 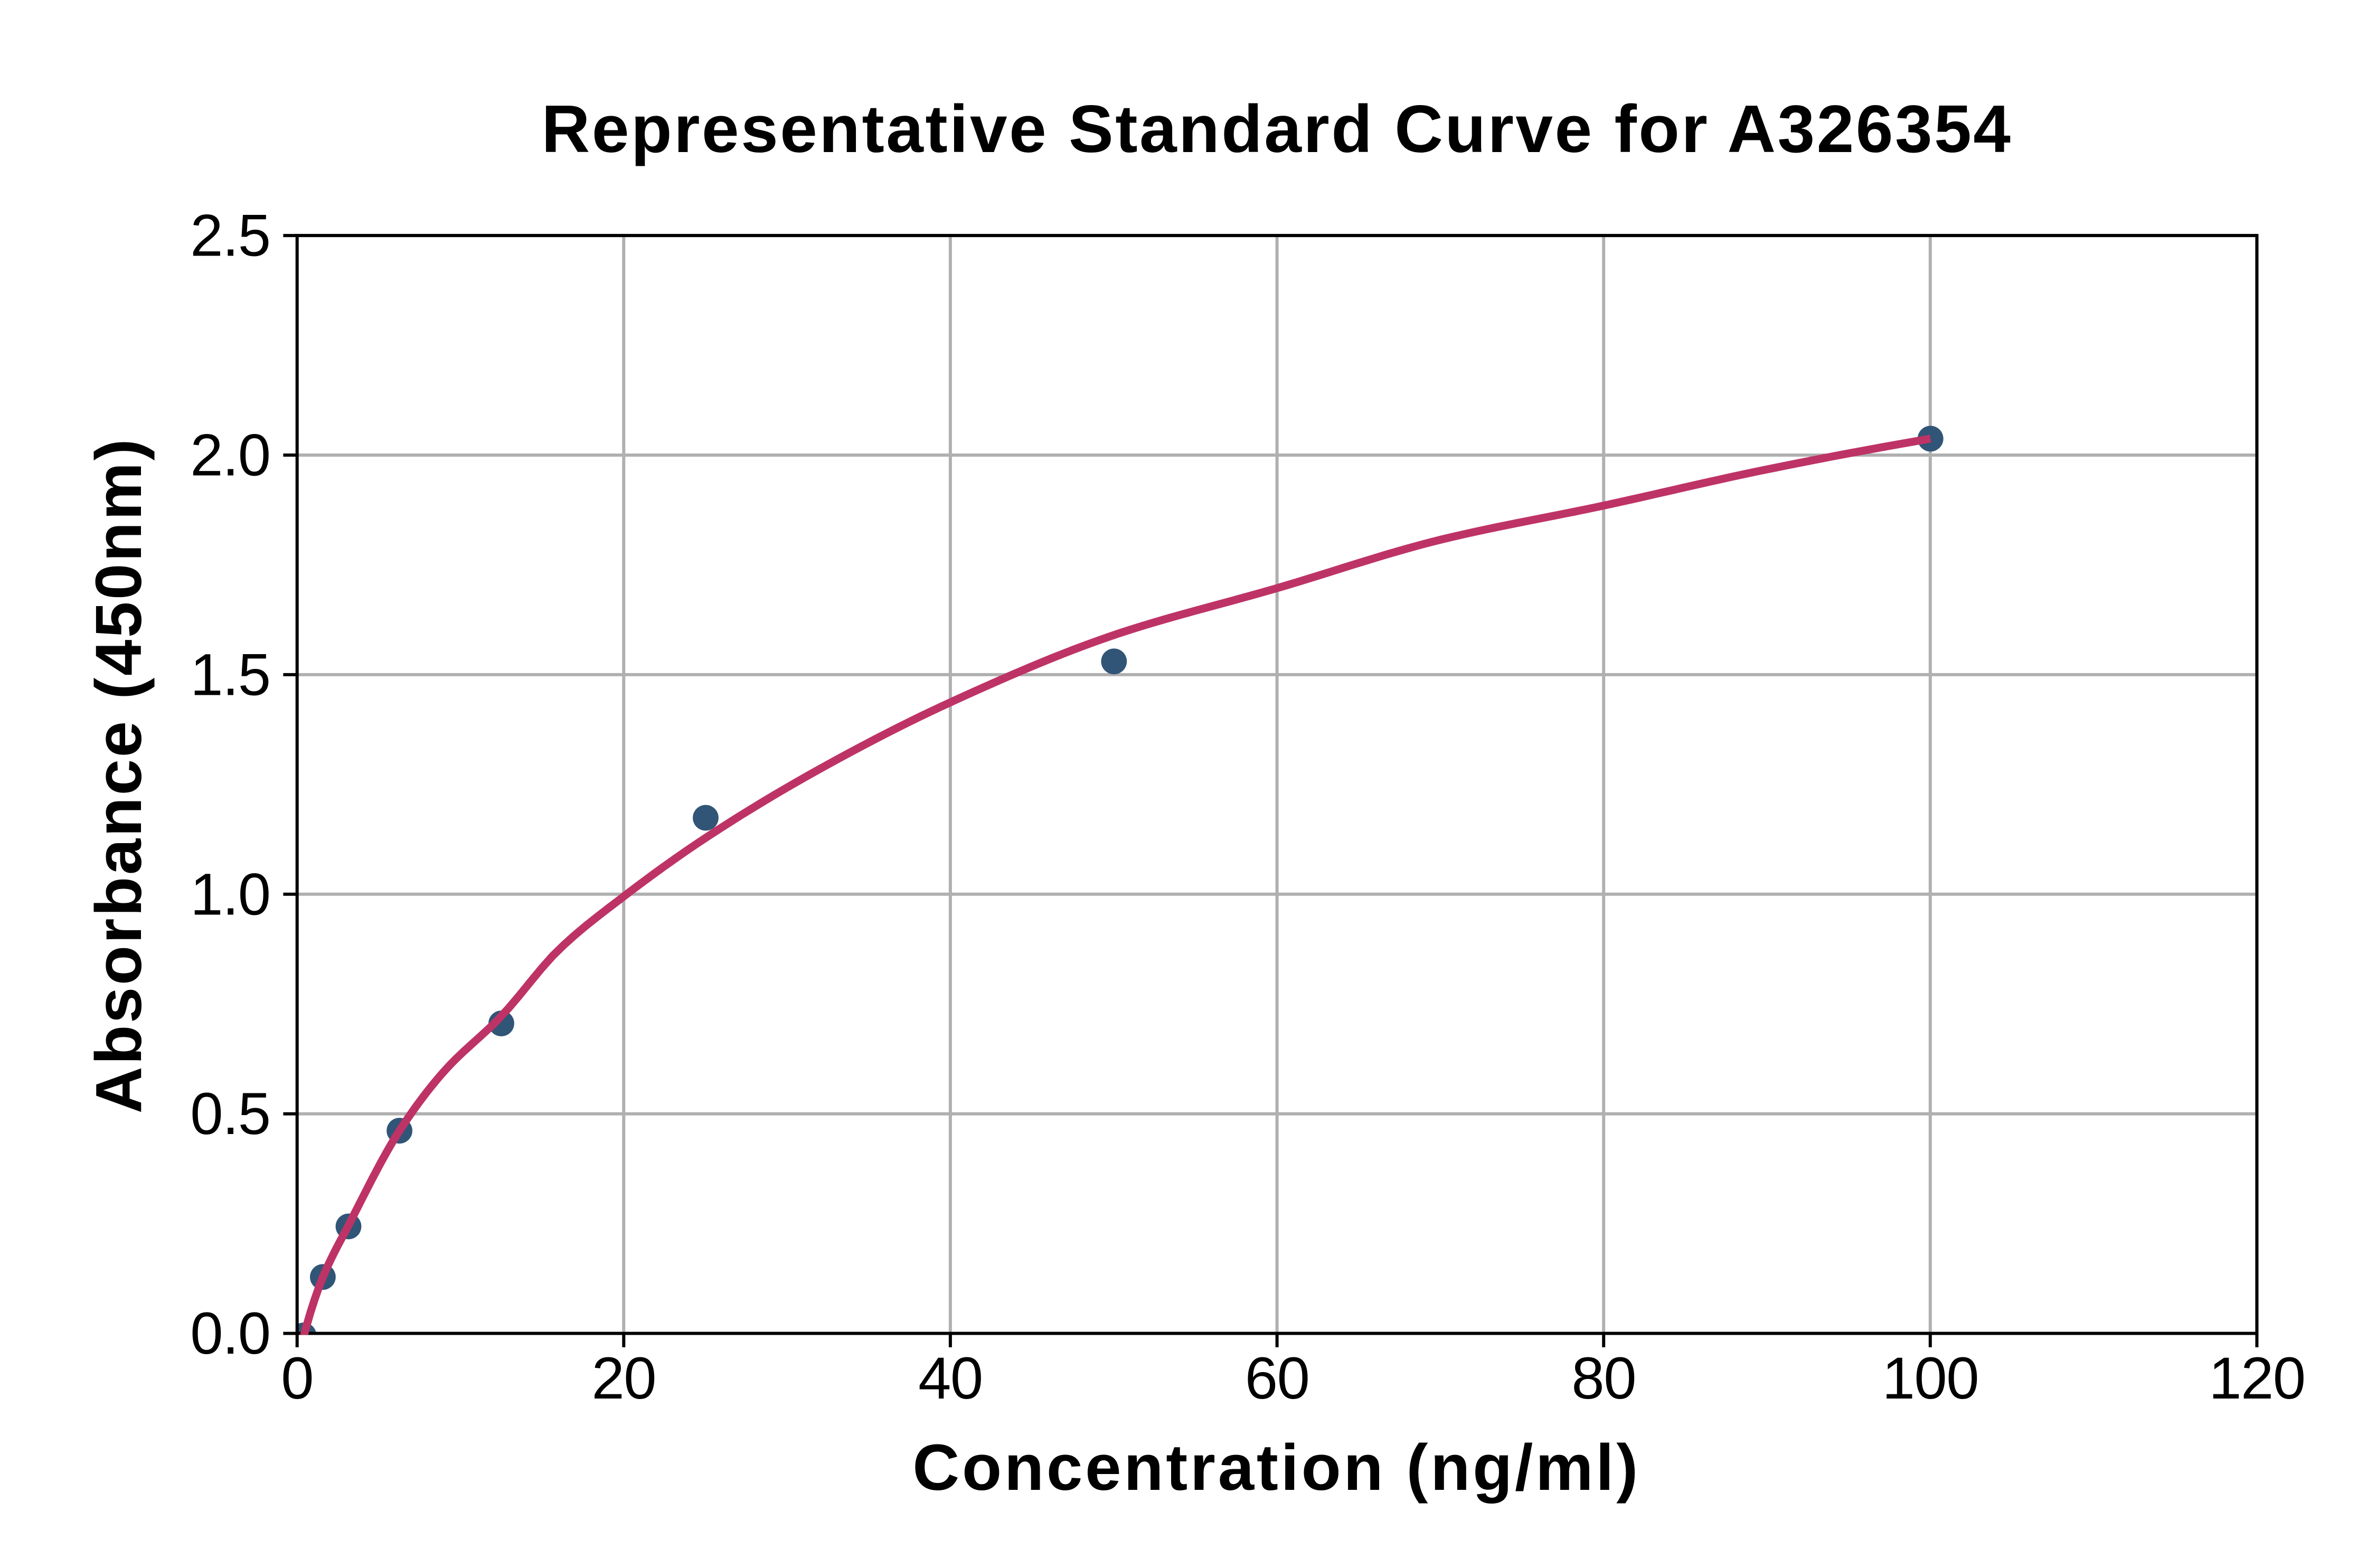 I want to click on svg-text: 100, so click(x=1930, y=1378).